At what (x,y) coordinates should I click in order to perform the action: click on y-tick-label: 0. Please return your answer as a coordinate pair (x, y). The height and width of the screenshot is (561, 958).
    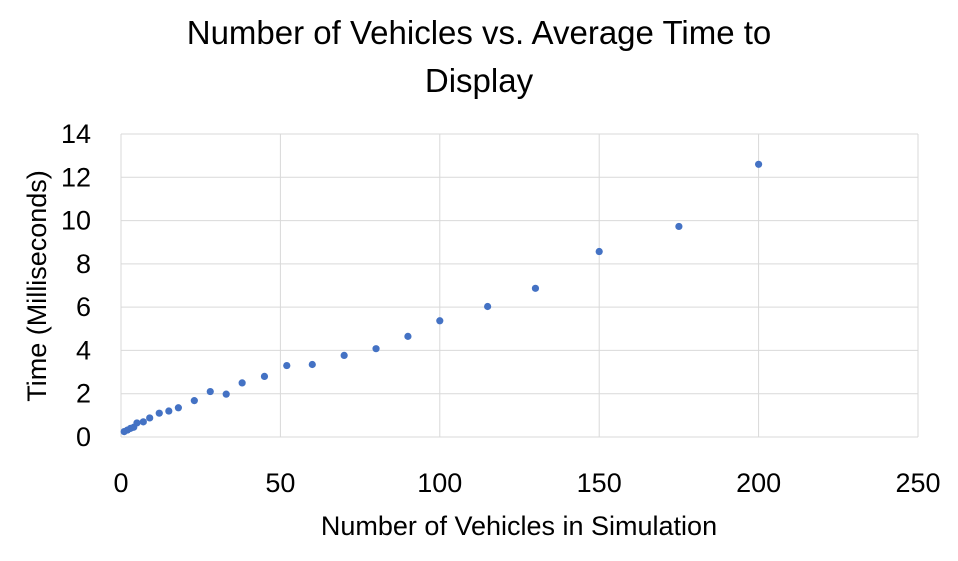
    Looking at the image, I should click on (83, 437).